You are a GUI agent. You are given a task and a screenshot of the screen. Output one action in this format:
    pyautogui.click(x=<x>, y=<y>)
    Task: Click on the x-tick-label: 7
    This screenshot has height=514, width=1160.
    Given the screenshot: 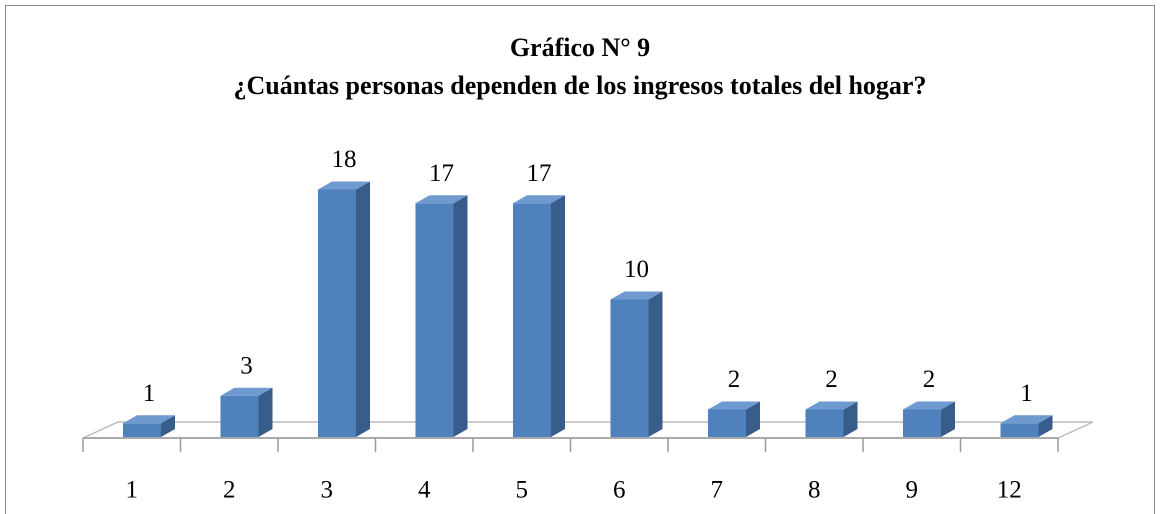 What is the action you would take?
    pyautogui.click(x=717, y=490)
    